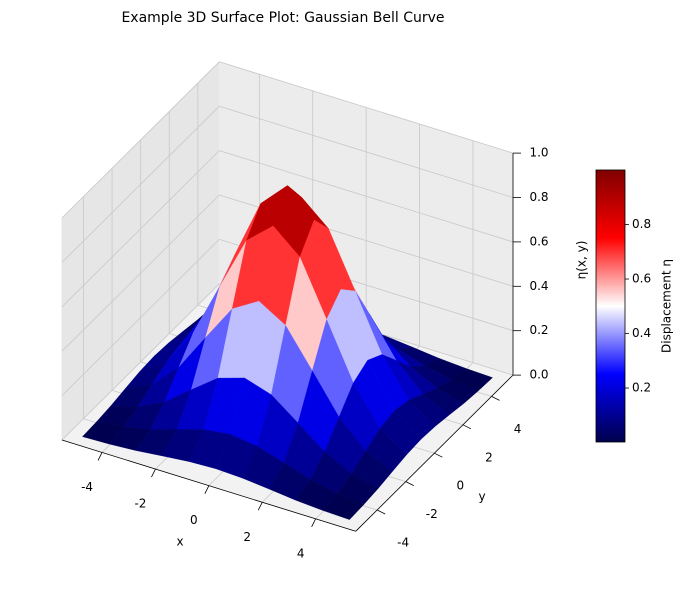 The height and width of the screenshot is (590, 684). I want to click on colorbar-tick-label: 0.2, so click(641, 388).